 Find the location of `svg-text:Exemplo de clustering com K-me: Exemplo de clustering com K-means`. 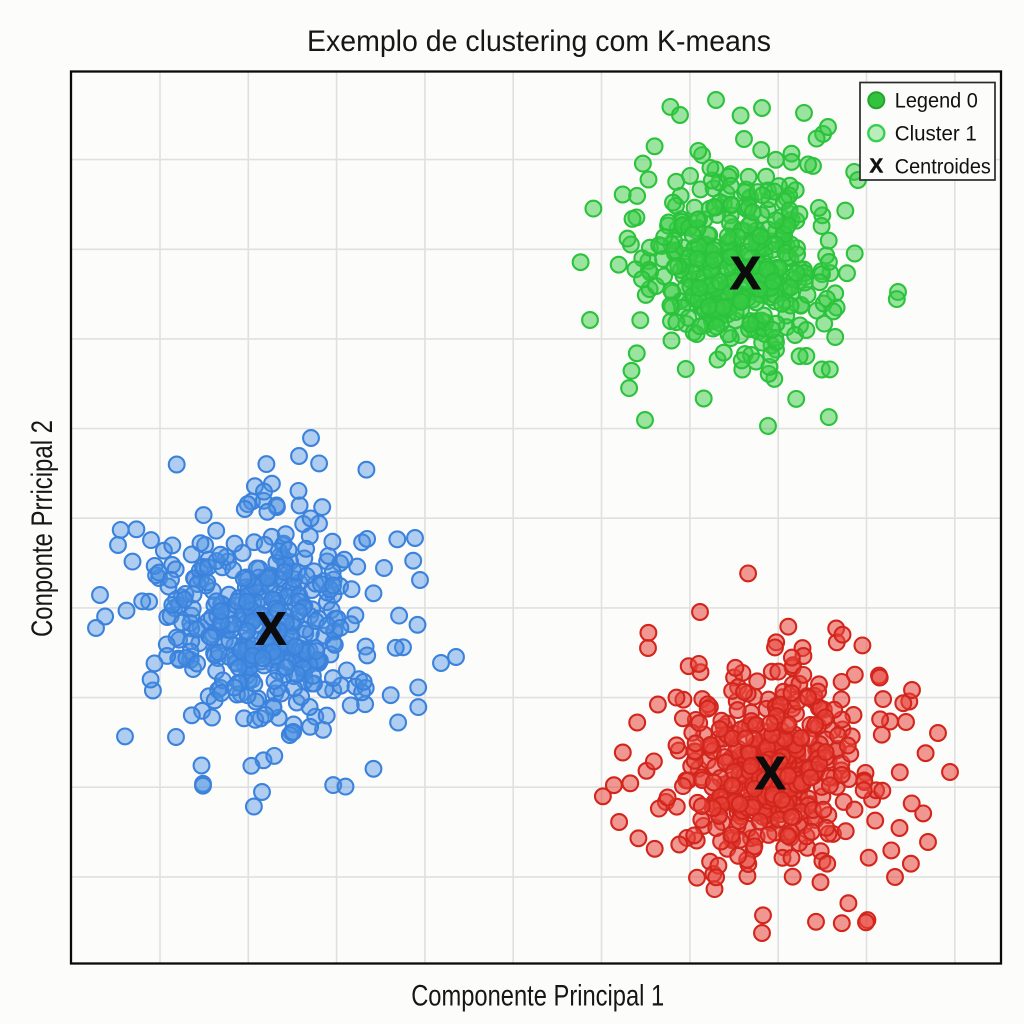

svg-text:Exemplo de clustering com K-me: Exemplo de clustering com K-means is located at coordinates (539, 41).